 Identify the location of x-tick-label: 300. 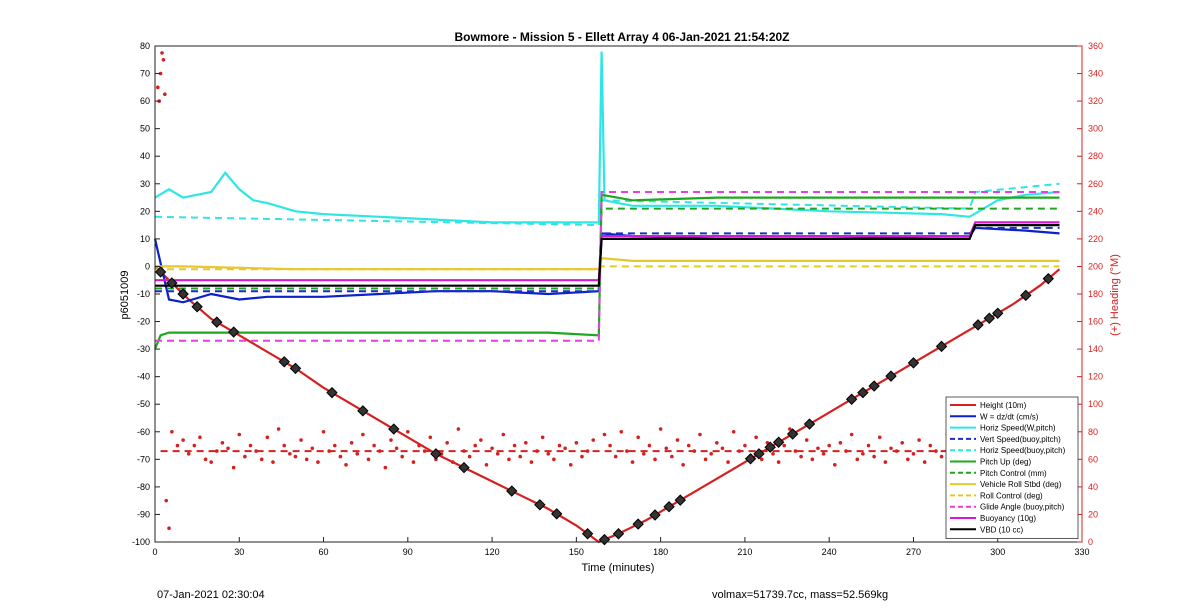
(997, 552).